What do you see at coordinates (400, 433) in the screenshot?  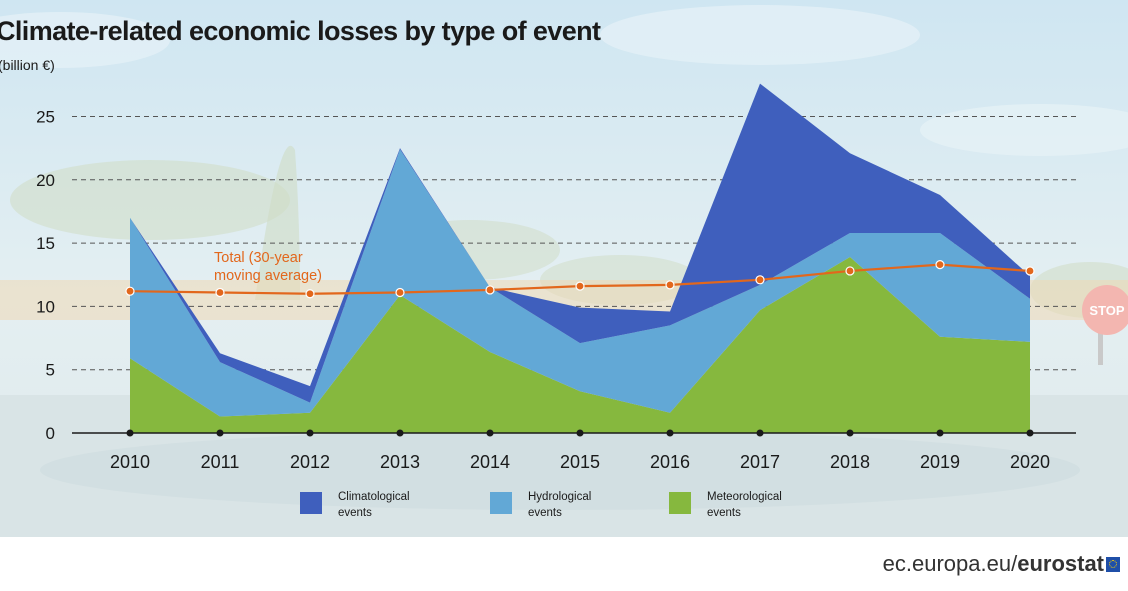 I see `x-tick-marker-2013` at bounding box center [400, 433].